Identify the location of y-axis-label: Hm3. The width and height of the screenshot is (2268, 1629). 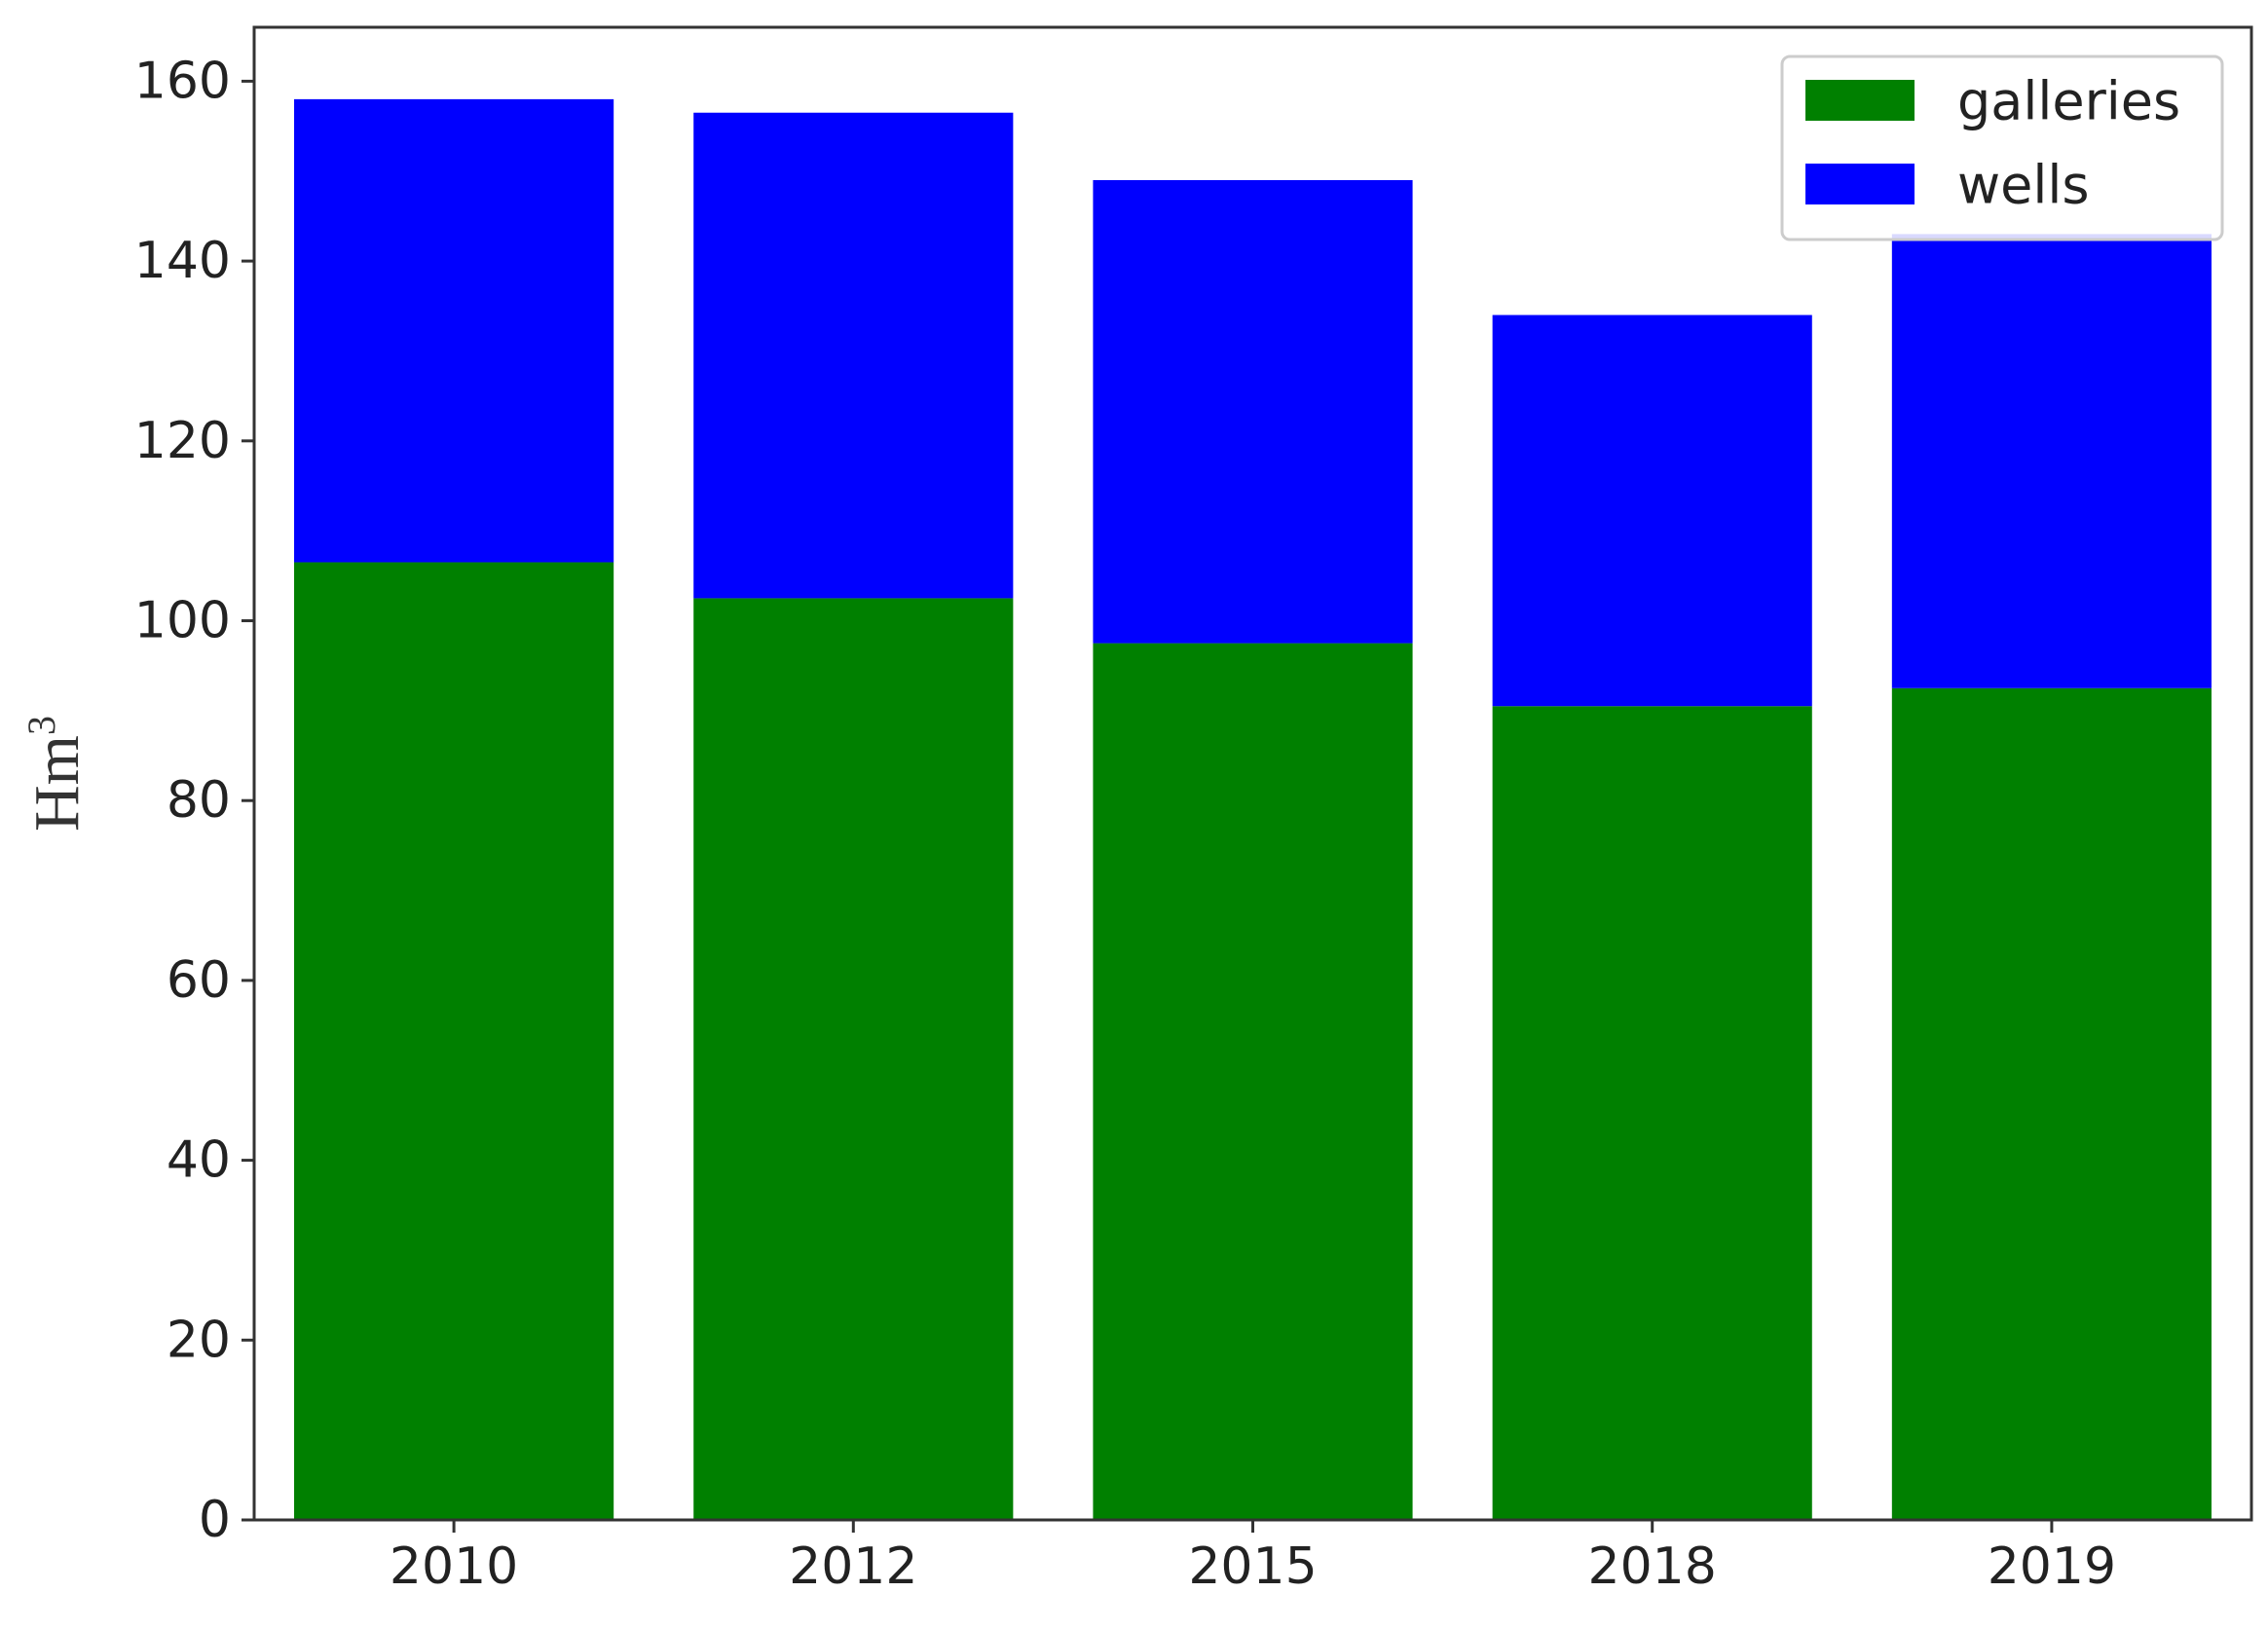
(56, 774).